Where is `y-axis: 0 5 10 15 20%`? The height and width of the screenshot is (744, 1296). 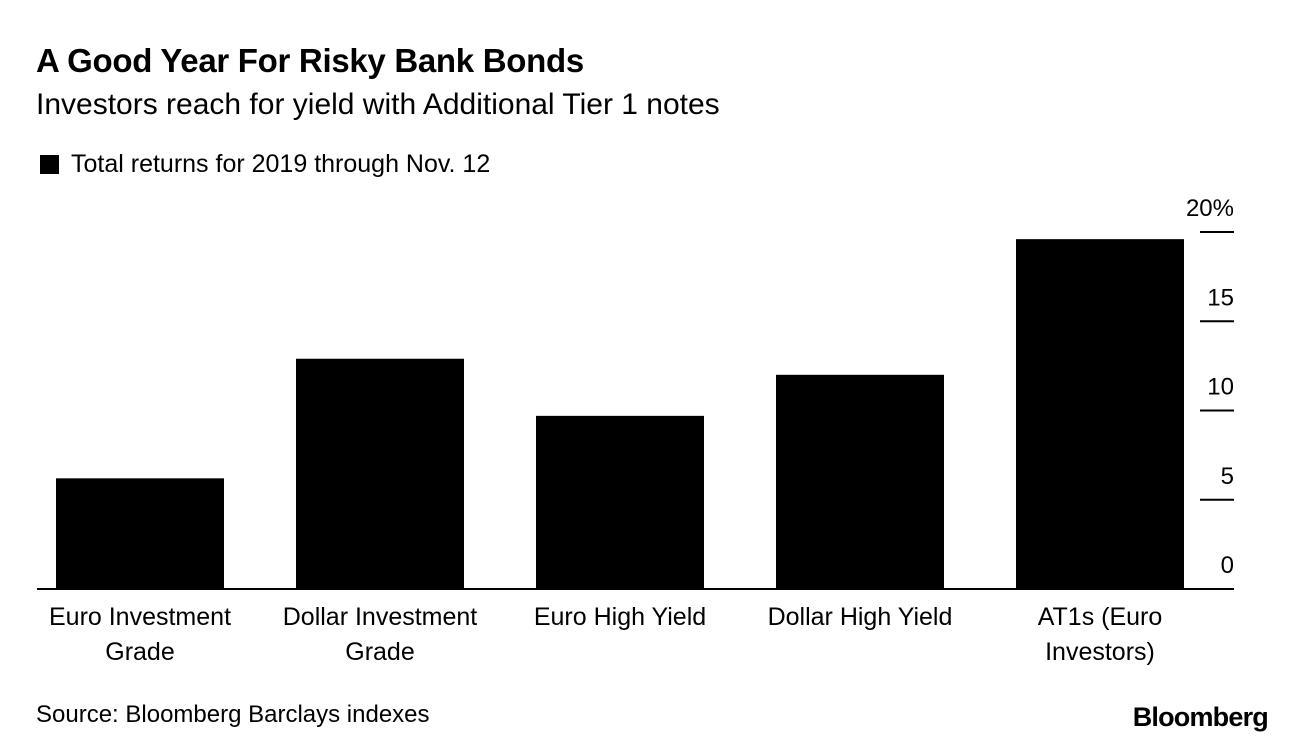
y-axis: 0 5 10 15 20% is located at coordinates (1210, 387).